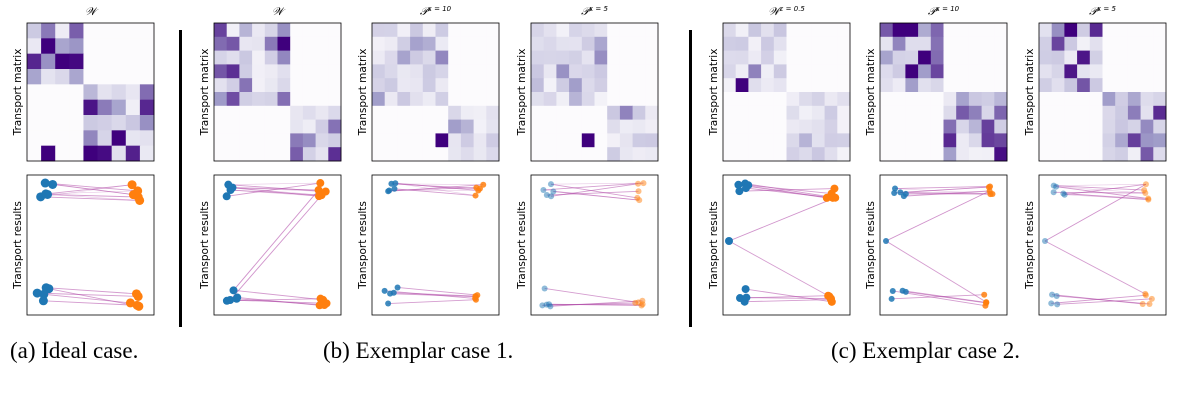  I want to click on panel-title: 𝒫κ = 10, so click(436, 11).